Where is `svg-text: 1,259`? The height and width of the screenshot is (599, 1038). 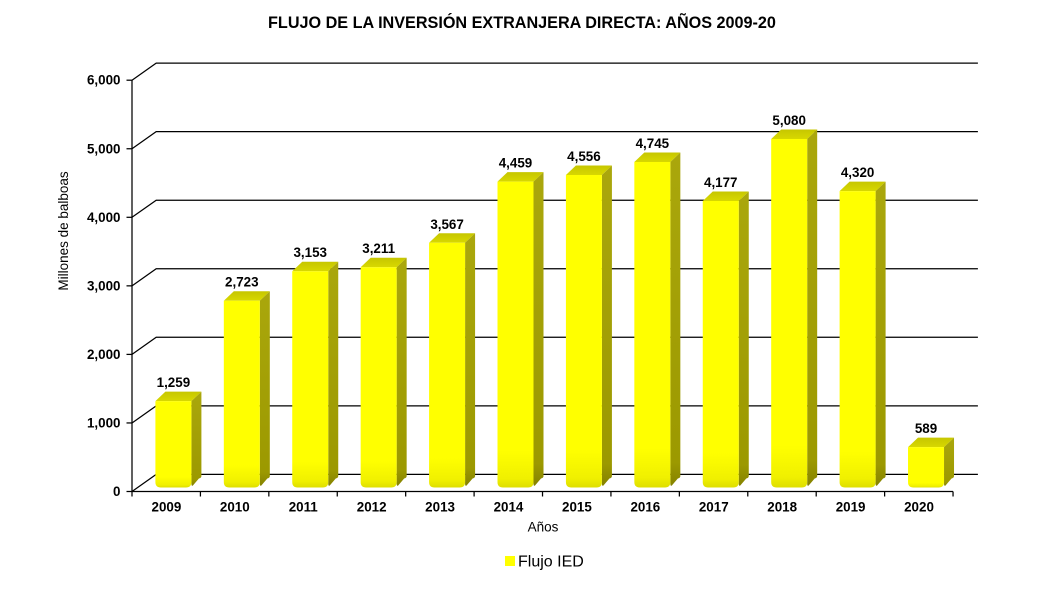
svg-text: 1,259 is located at coordinates (174, 382).